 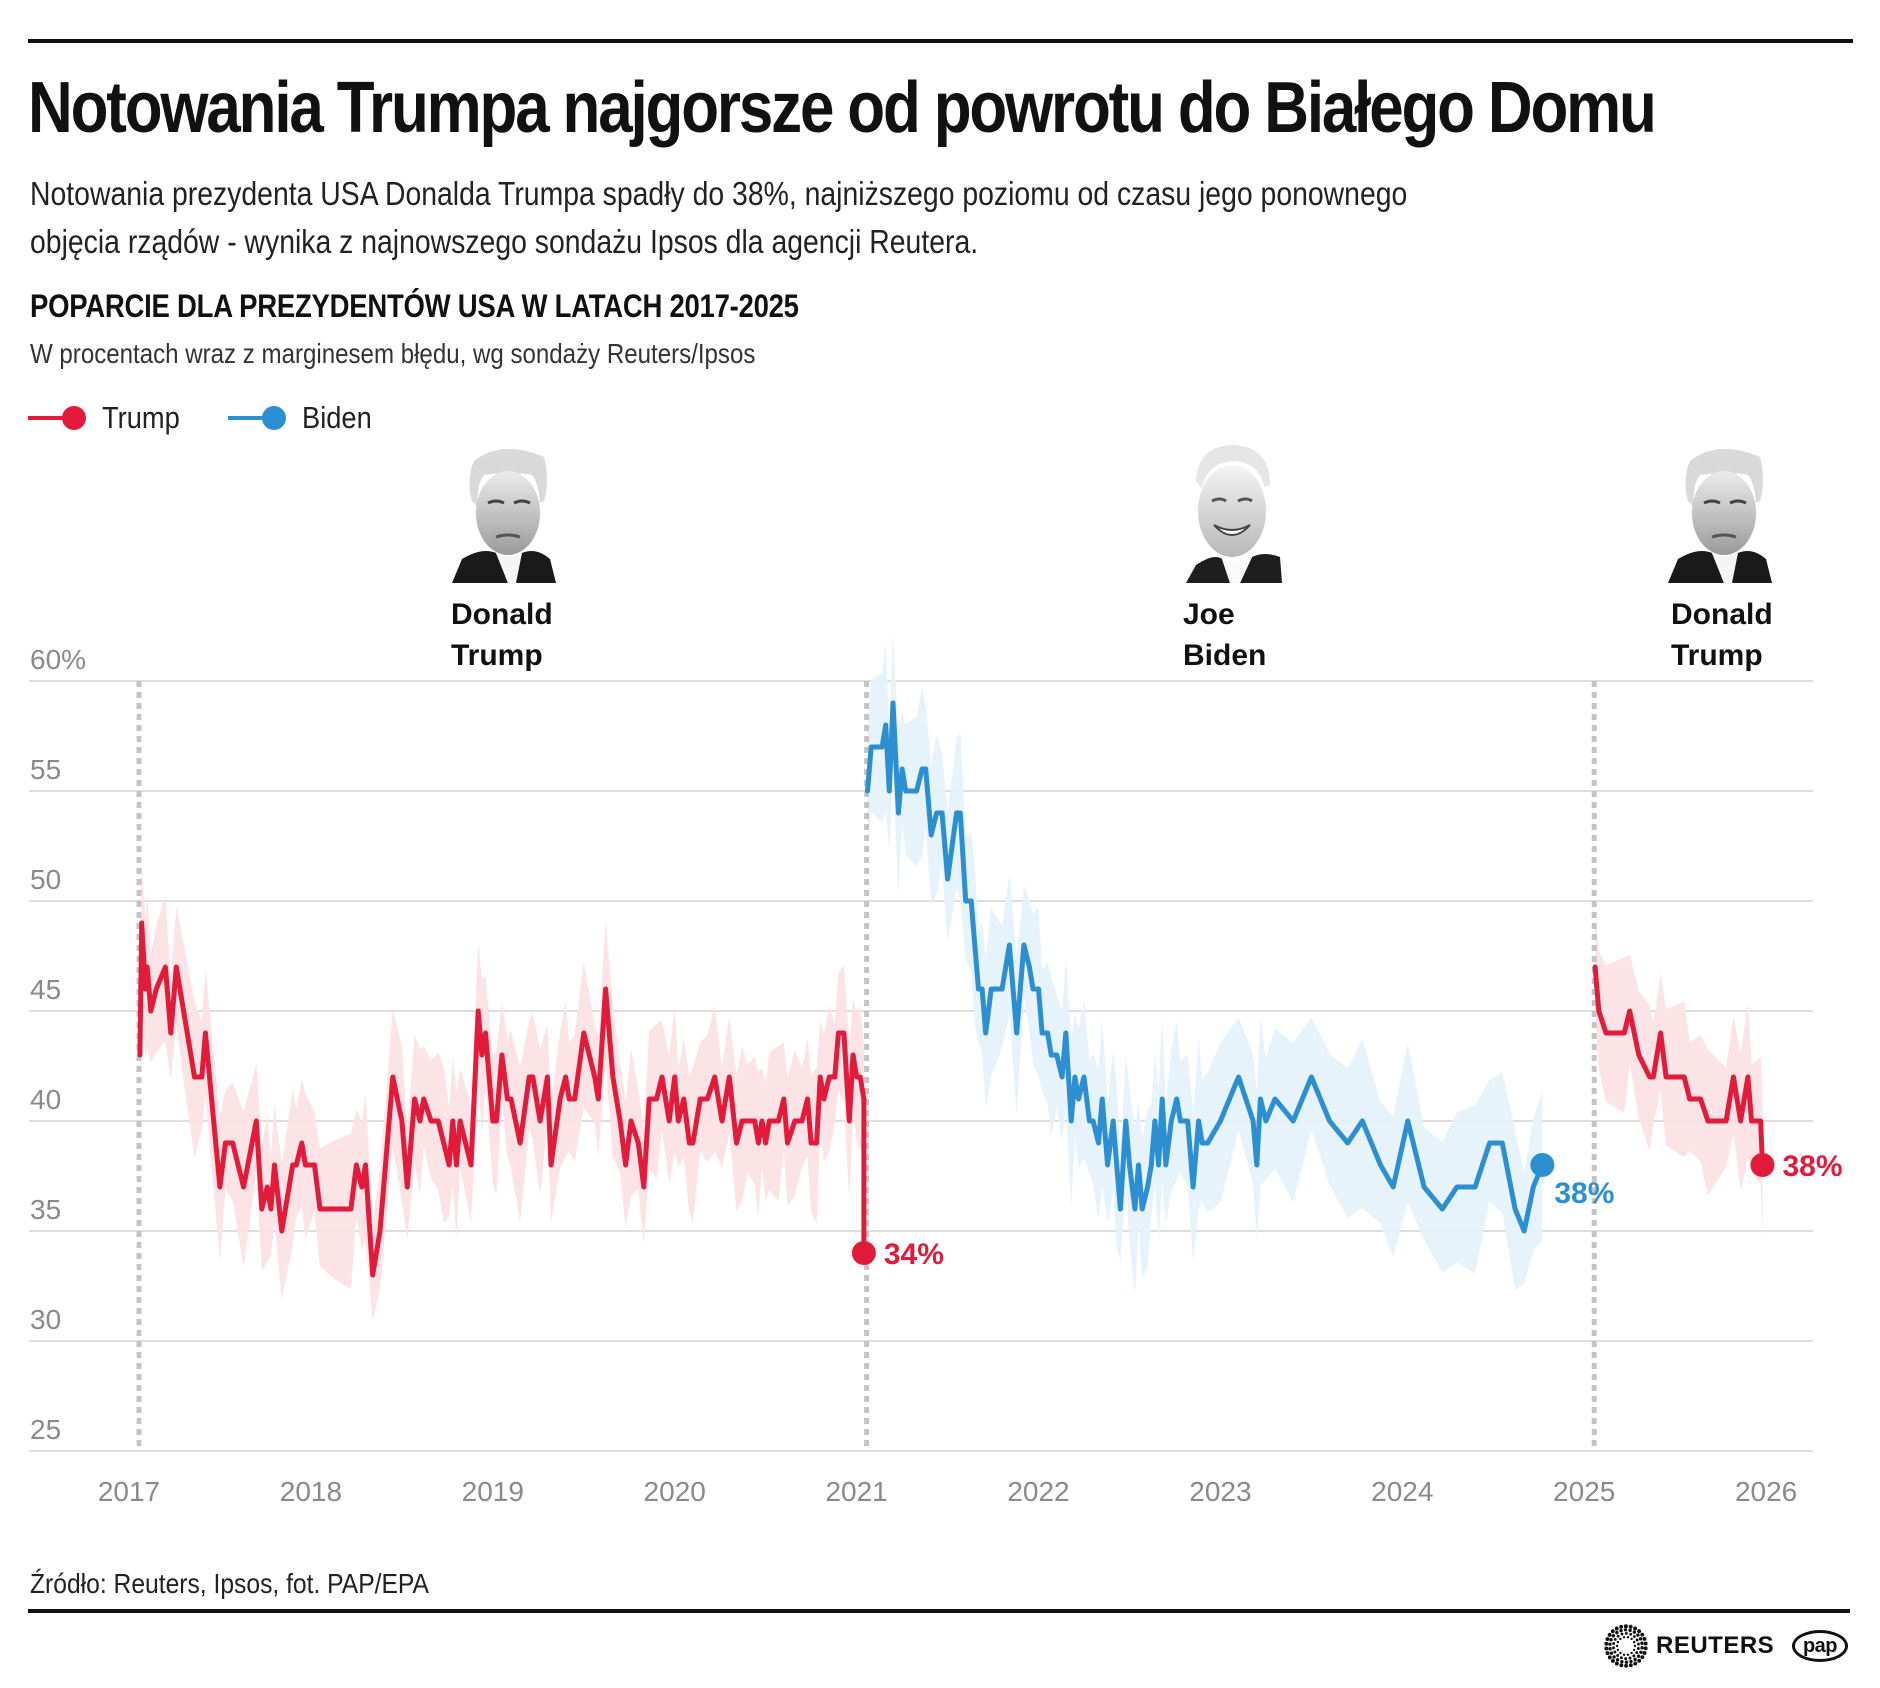 I want to click on reuters-dots-icon, so click(x=1626, y=1646).